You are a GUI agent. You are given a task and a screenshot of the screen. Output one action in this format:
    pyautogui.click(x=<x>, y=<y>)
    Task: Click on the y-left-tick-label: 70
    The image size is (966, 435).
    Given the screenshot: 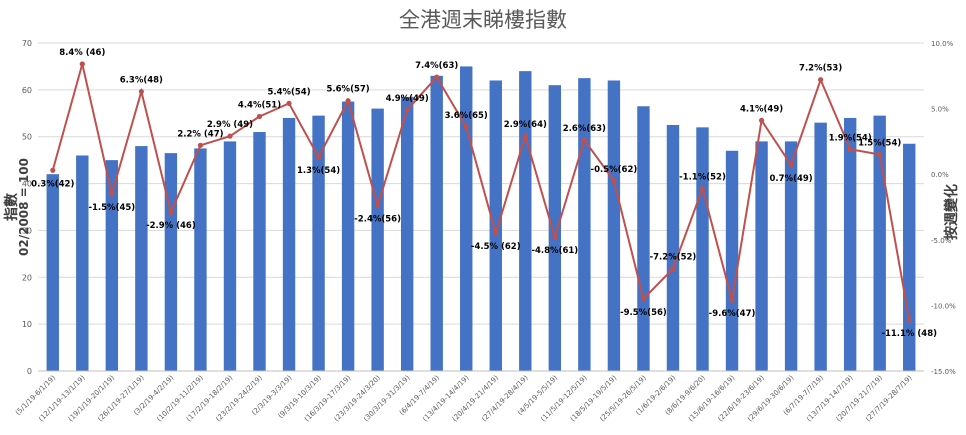 What is the action you would take?
    pyautogui.click(x=27, y=43)
    